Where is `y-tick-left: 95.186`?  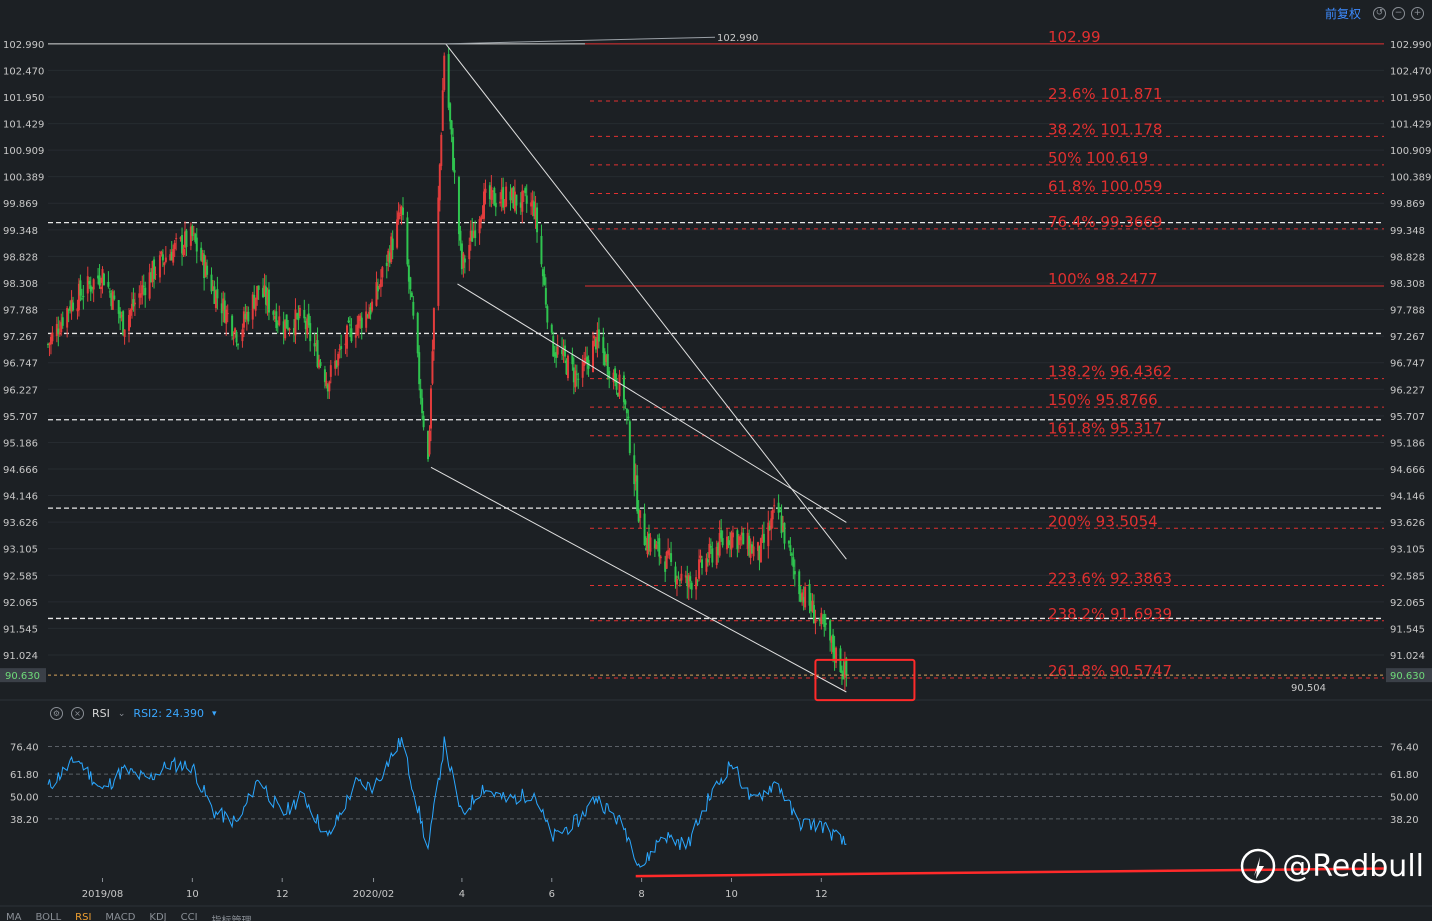 y-tick-left: 95.186 is located at coordinates (20, 443).